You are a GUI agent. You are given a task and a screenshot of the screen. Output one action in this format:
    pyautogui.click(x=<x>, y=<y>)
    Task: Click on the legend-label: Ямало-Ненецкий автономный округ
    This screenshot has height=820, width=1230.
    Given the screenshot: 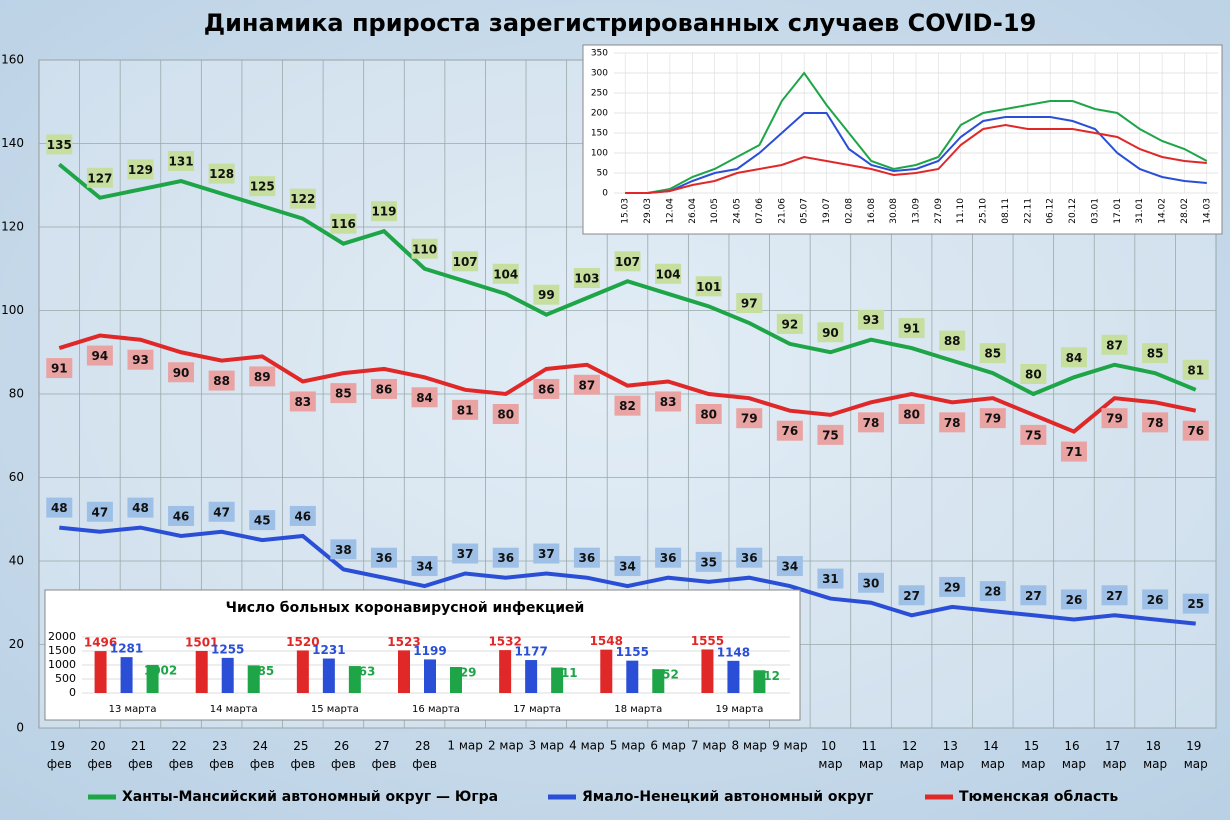 What is the action you would take?
    pyautogui.click(x=727, y=797)
    